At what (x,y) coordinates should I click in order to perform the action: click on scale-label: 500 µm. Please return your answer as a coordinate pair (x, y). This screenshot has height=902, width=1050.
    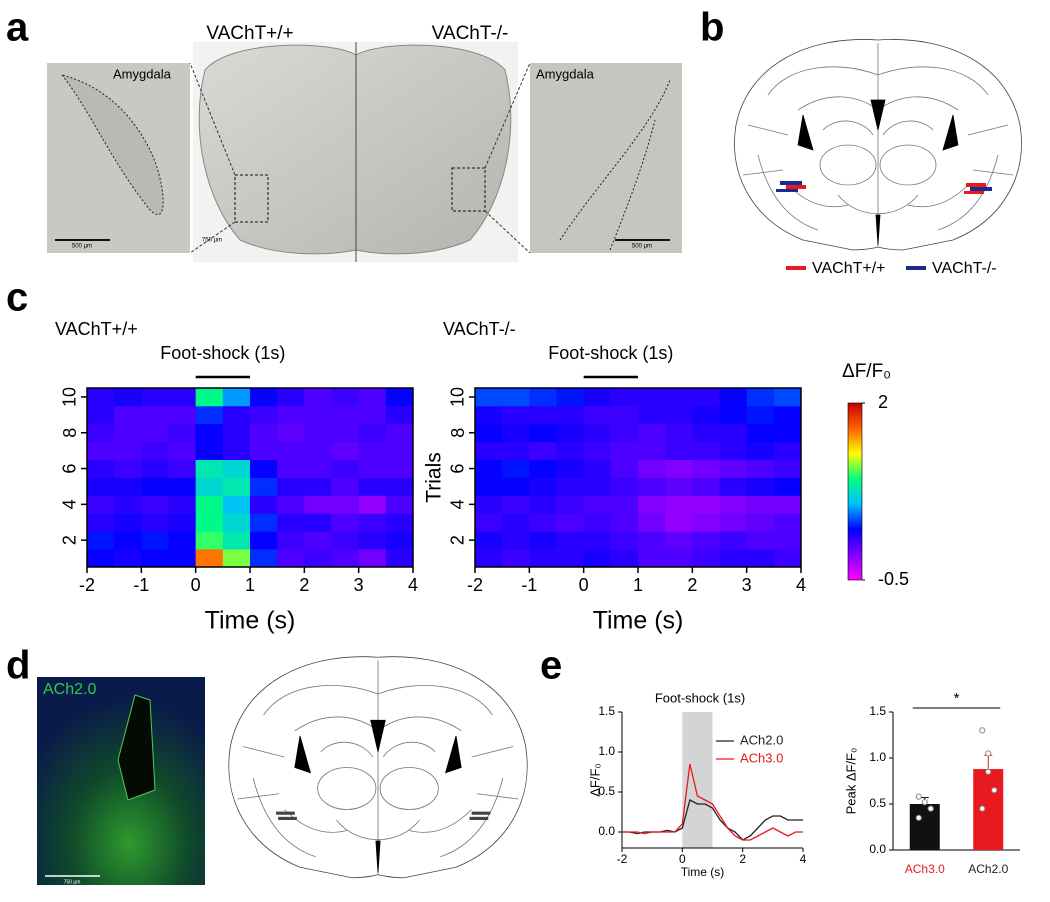
    Looking at the image, I should click on (82, 247).